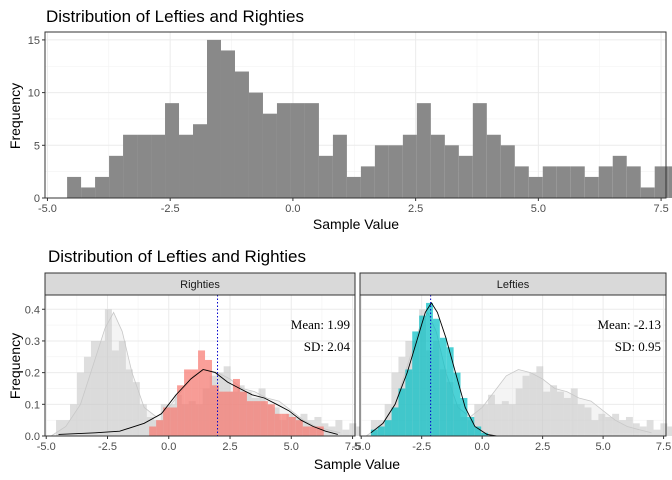 Image resolution: width=672 pixels, height=480 pixels. Describe the element at coordinates (37, 199) in the screenshot. I see `top-y-tick-label: 0` at that location.